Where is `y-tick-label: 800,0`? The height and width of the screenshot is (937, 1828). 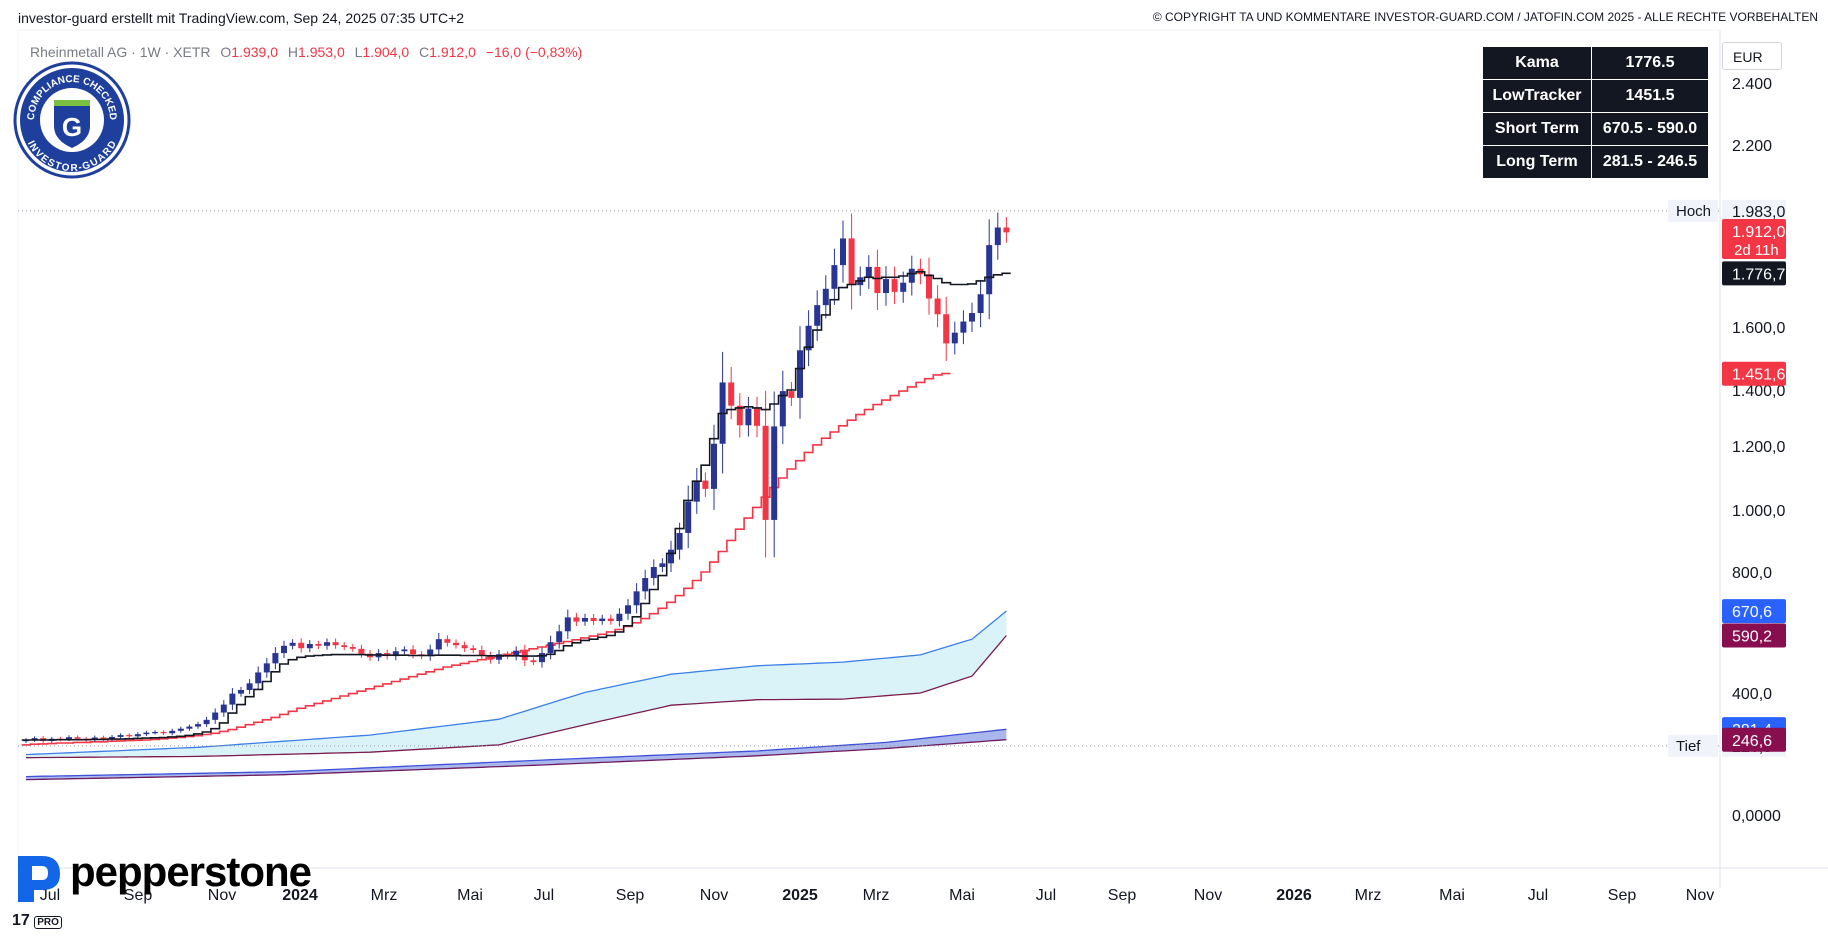
y-tick-label: 800,0 is located at coordinates (1752, 573).